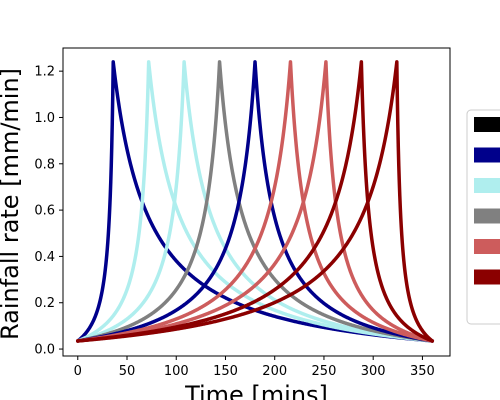  Describe the element at coordinates (44, 303) in the screenshot. I see `y-tick-label: 0.2` at that location.